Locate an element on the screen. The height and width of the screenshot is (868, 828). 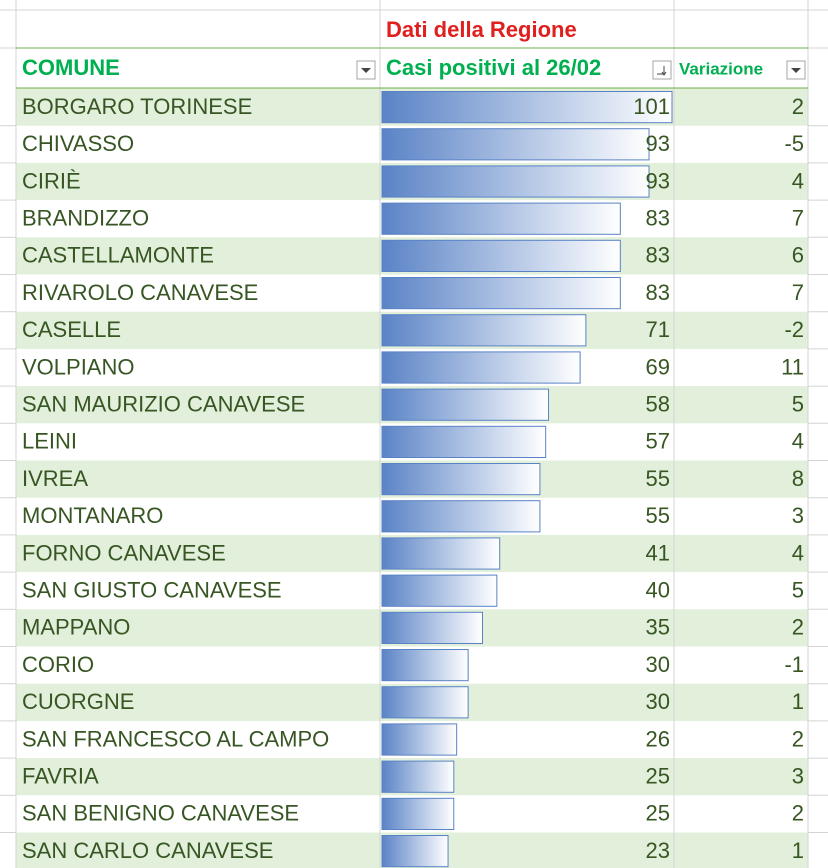
column-header: COMUNE is located at coordinates (71, 67).